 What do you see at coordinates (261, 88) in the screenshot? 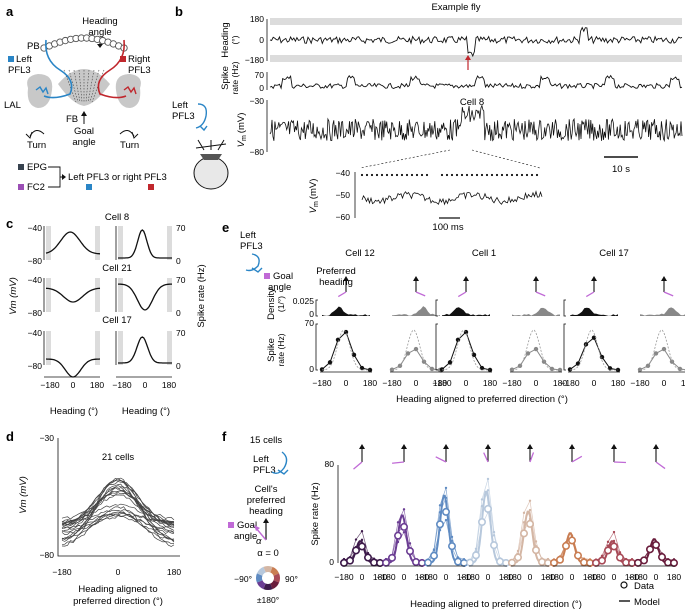
I see `spike-tick-0: 0` at bounding box center [261, 88].